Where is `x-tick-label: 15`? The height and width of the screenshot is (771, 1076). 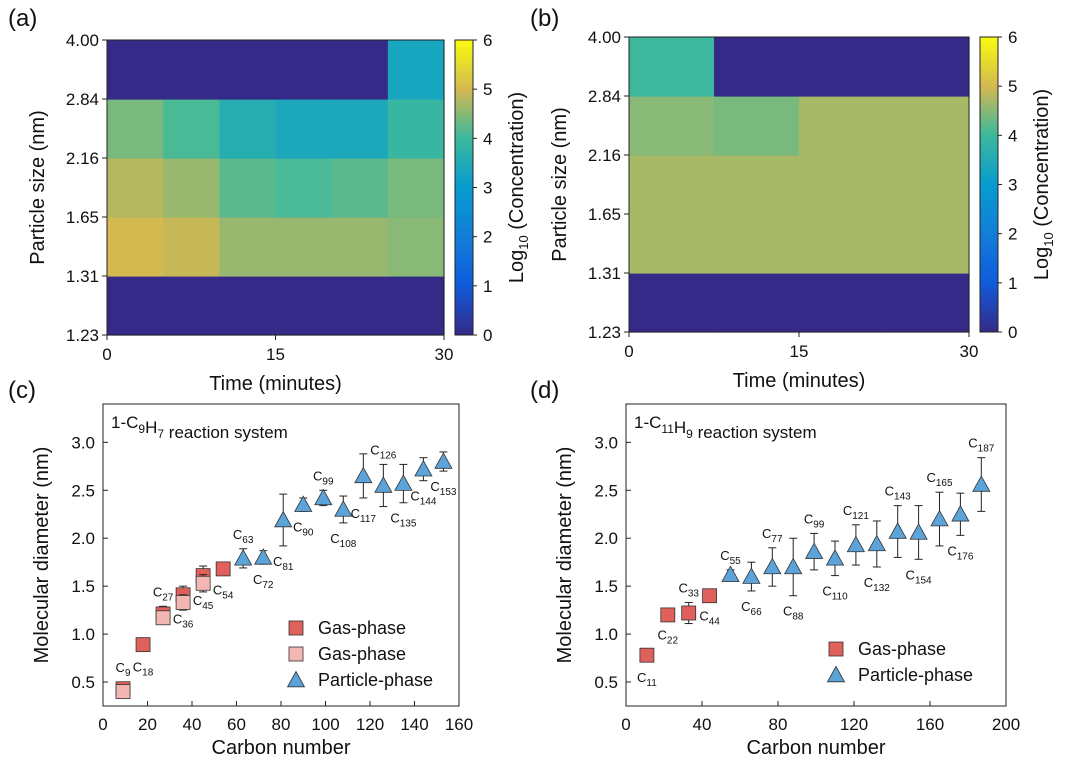 x-tick-label: 15 is located at coordinates (799, 351).